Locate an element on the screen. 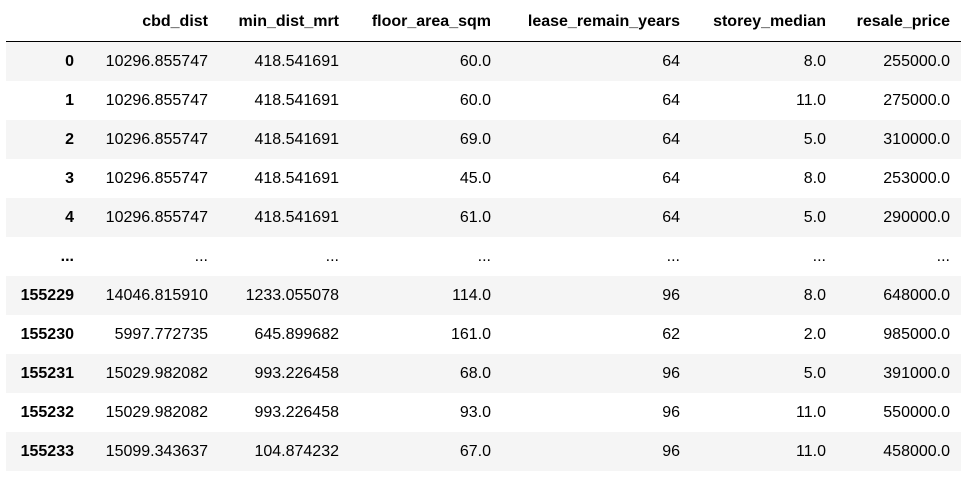 This screenshot has height=477, width=961. table-cell: 550000.0 is located at coordinates (916, 412).